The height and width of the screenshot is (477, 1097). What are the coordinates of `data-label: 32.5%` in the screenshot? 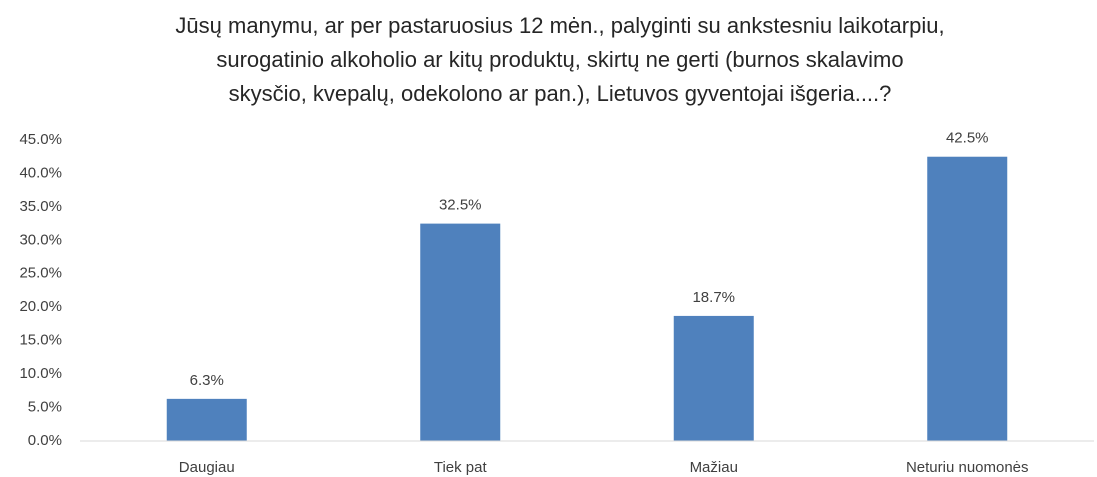 It's located at (460, 205).